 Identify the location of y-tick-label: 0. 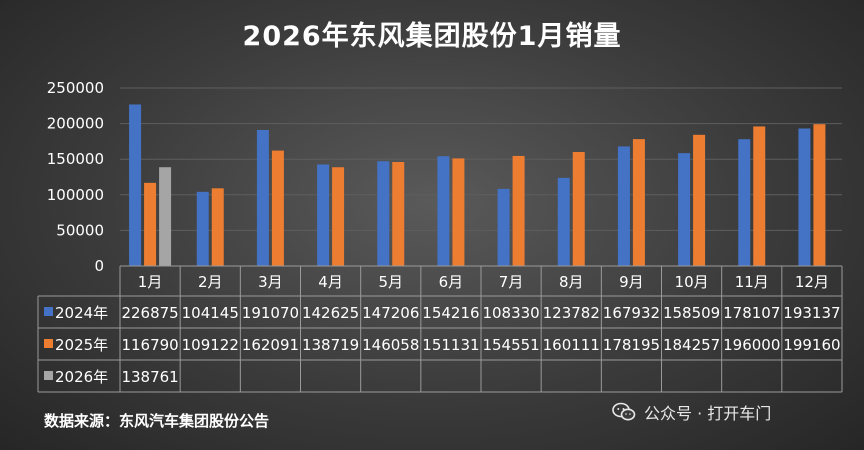
(99, 266).